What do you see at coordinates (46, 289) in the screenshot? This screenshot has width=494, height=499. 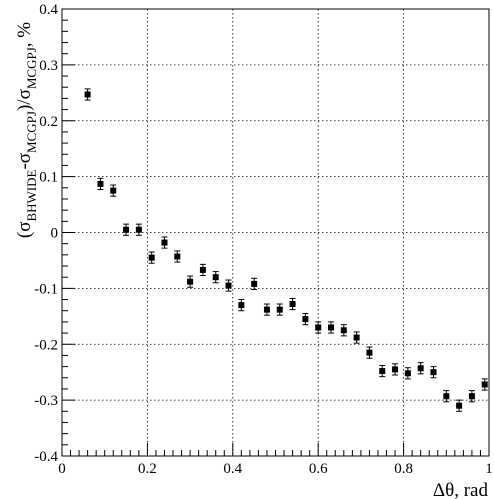 I see `y-tick-label: -0.1` at bounding box center [46, 289].